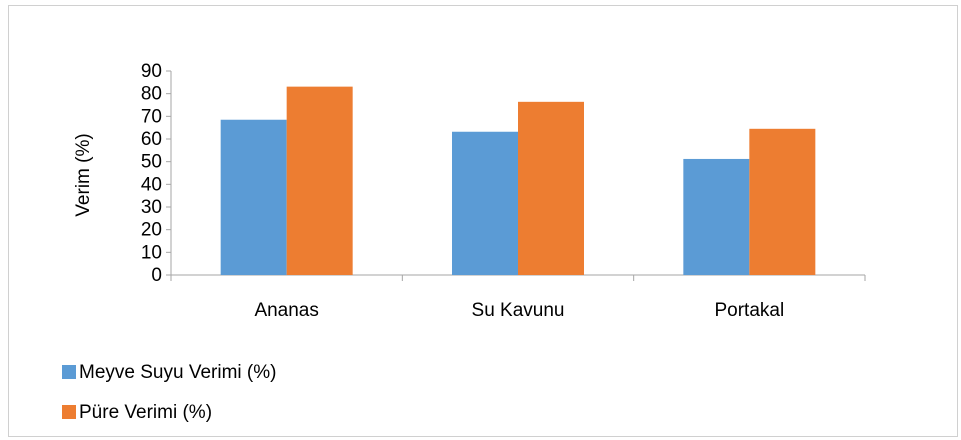 This screenshot has height=440, width=961. Describe the element at coordinates (156, 275) in the screenshot. I see `y-tick-label: 0` at that location.